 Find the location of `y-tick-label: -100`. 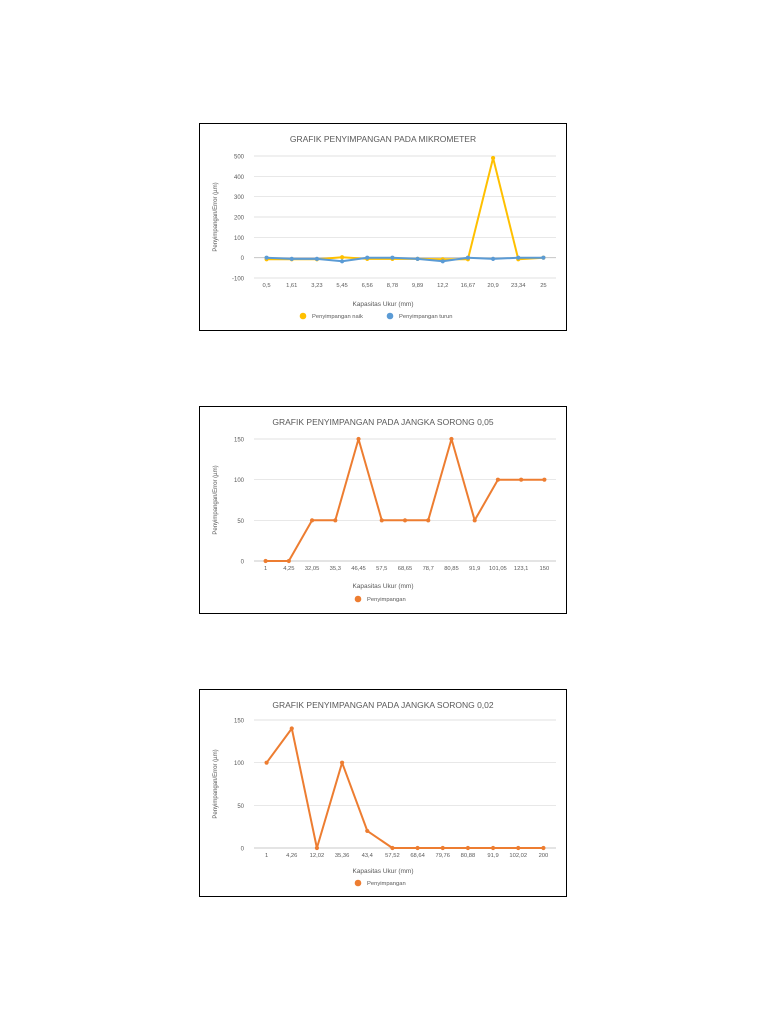

y-tick-label: -100 is located at coordinates (238, 280).